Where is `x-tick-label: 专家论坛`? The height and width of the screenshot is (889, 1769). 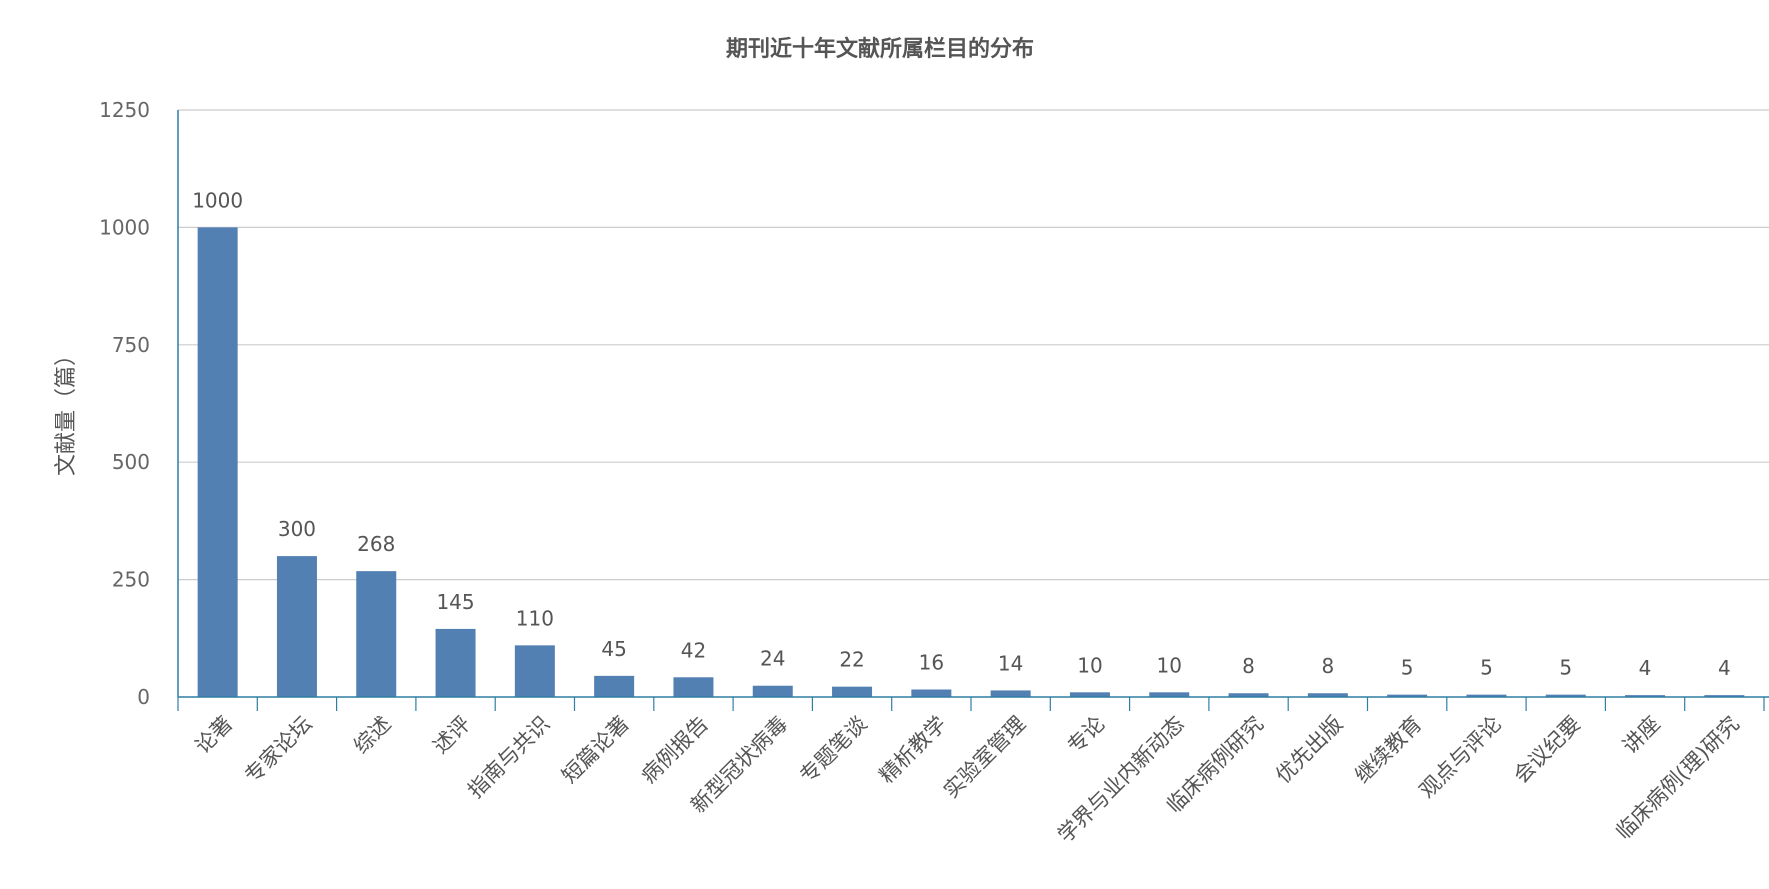
x-tick-label: 专家论坛 is located at coordinates (278, 750).